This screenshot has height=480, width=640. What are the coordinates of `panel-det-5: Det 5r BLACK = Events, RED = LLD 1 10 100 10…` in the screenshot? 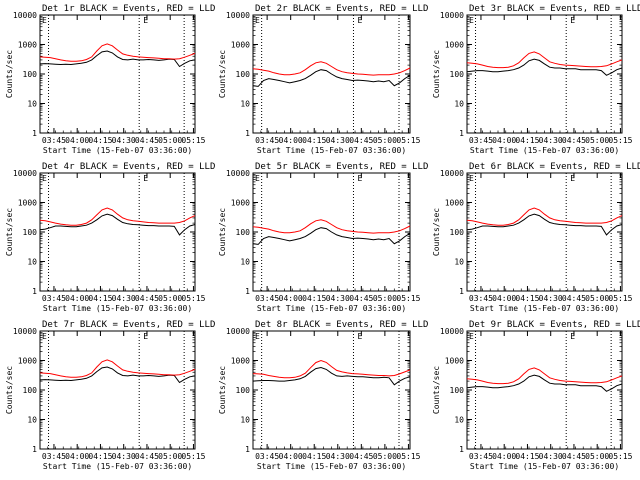 It's located at (323, 237).